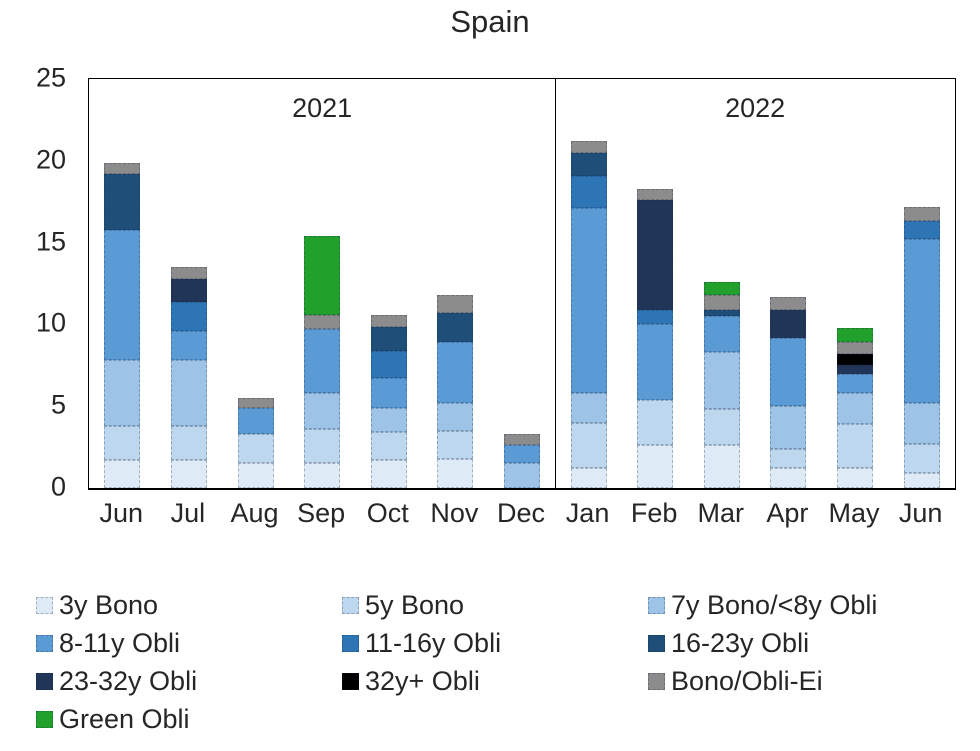 This screenshot has height=751, width=980. What do you see at coordinates (520, 513) in the screenshot?
I see `x-tick-label: Dec` at bounding box center [520, 513].